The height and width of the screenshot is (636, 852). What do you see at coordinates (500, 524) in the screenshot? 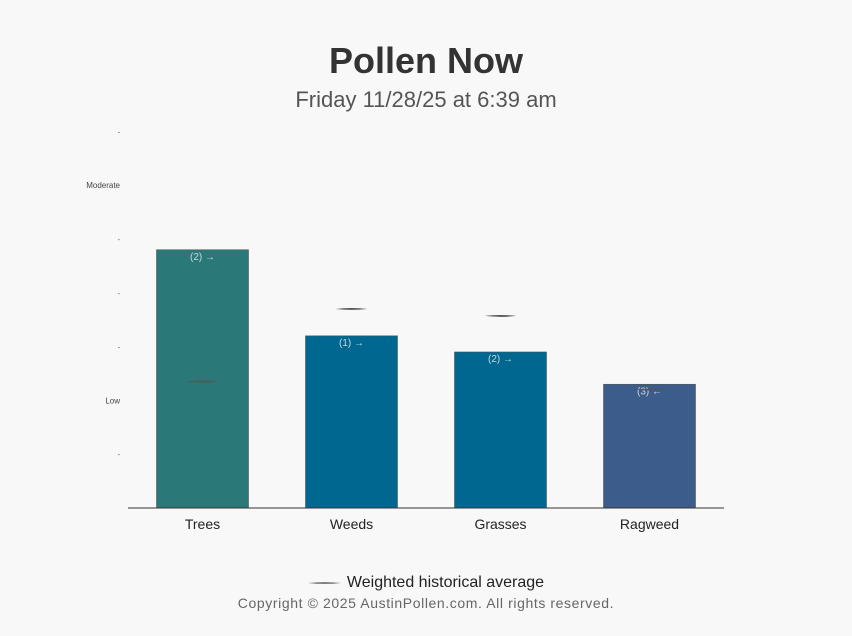
I see `x-tick-label: Grasses` at bounding box center [500, 524].